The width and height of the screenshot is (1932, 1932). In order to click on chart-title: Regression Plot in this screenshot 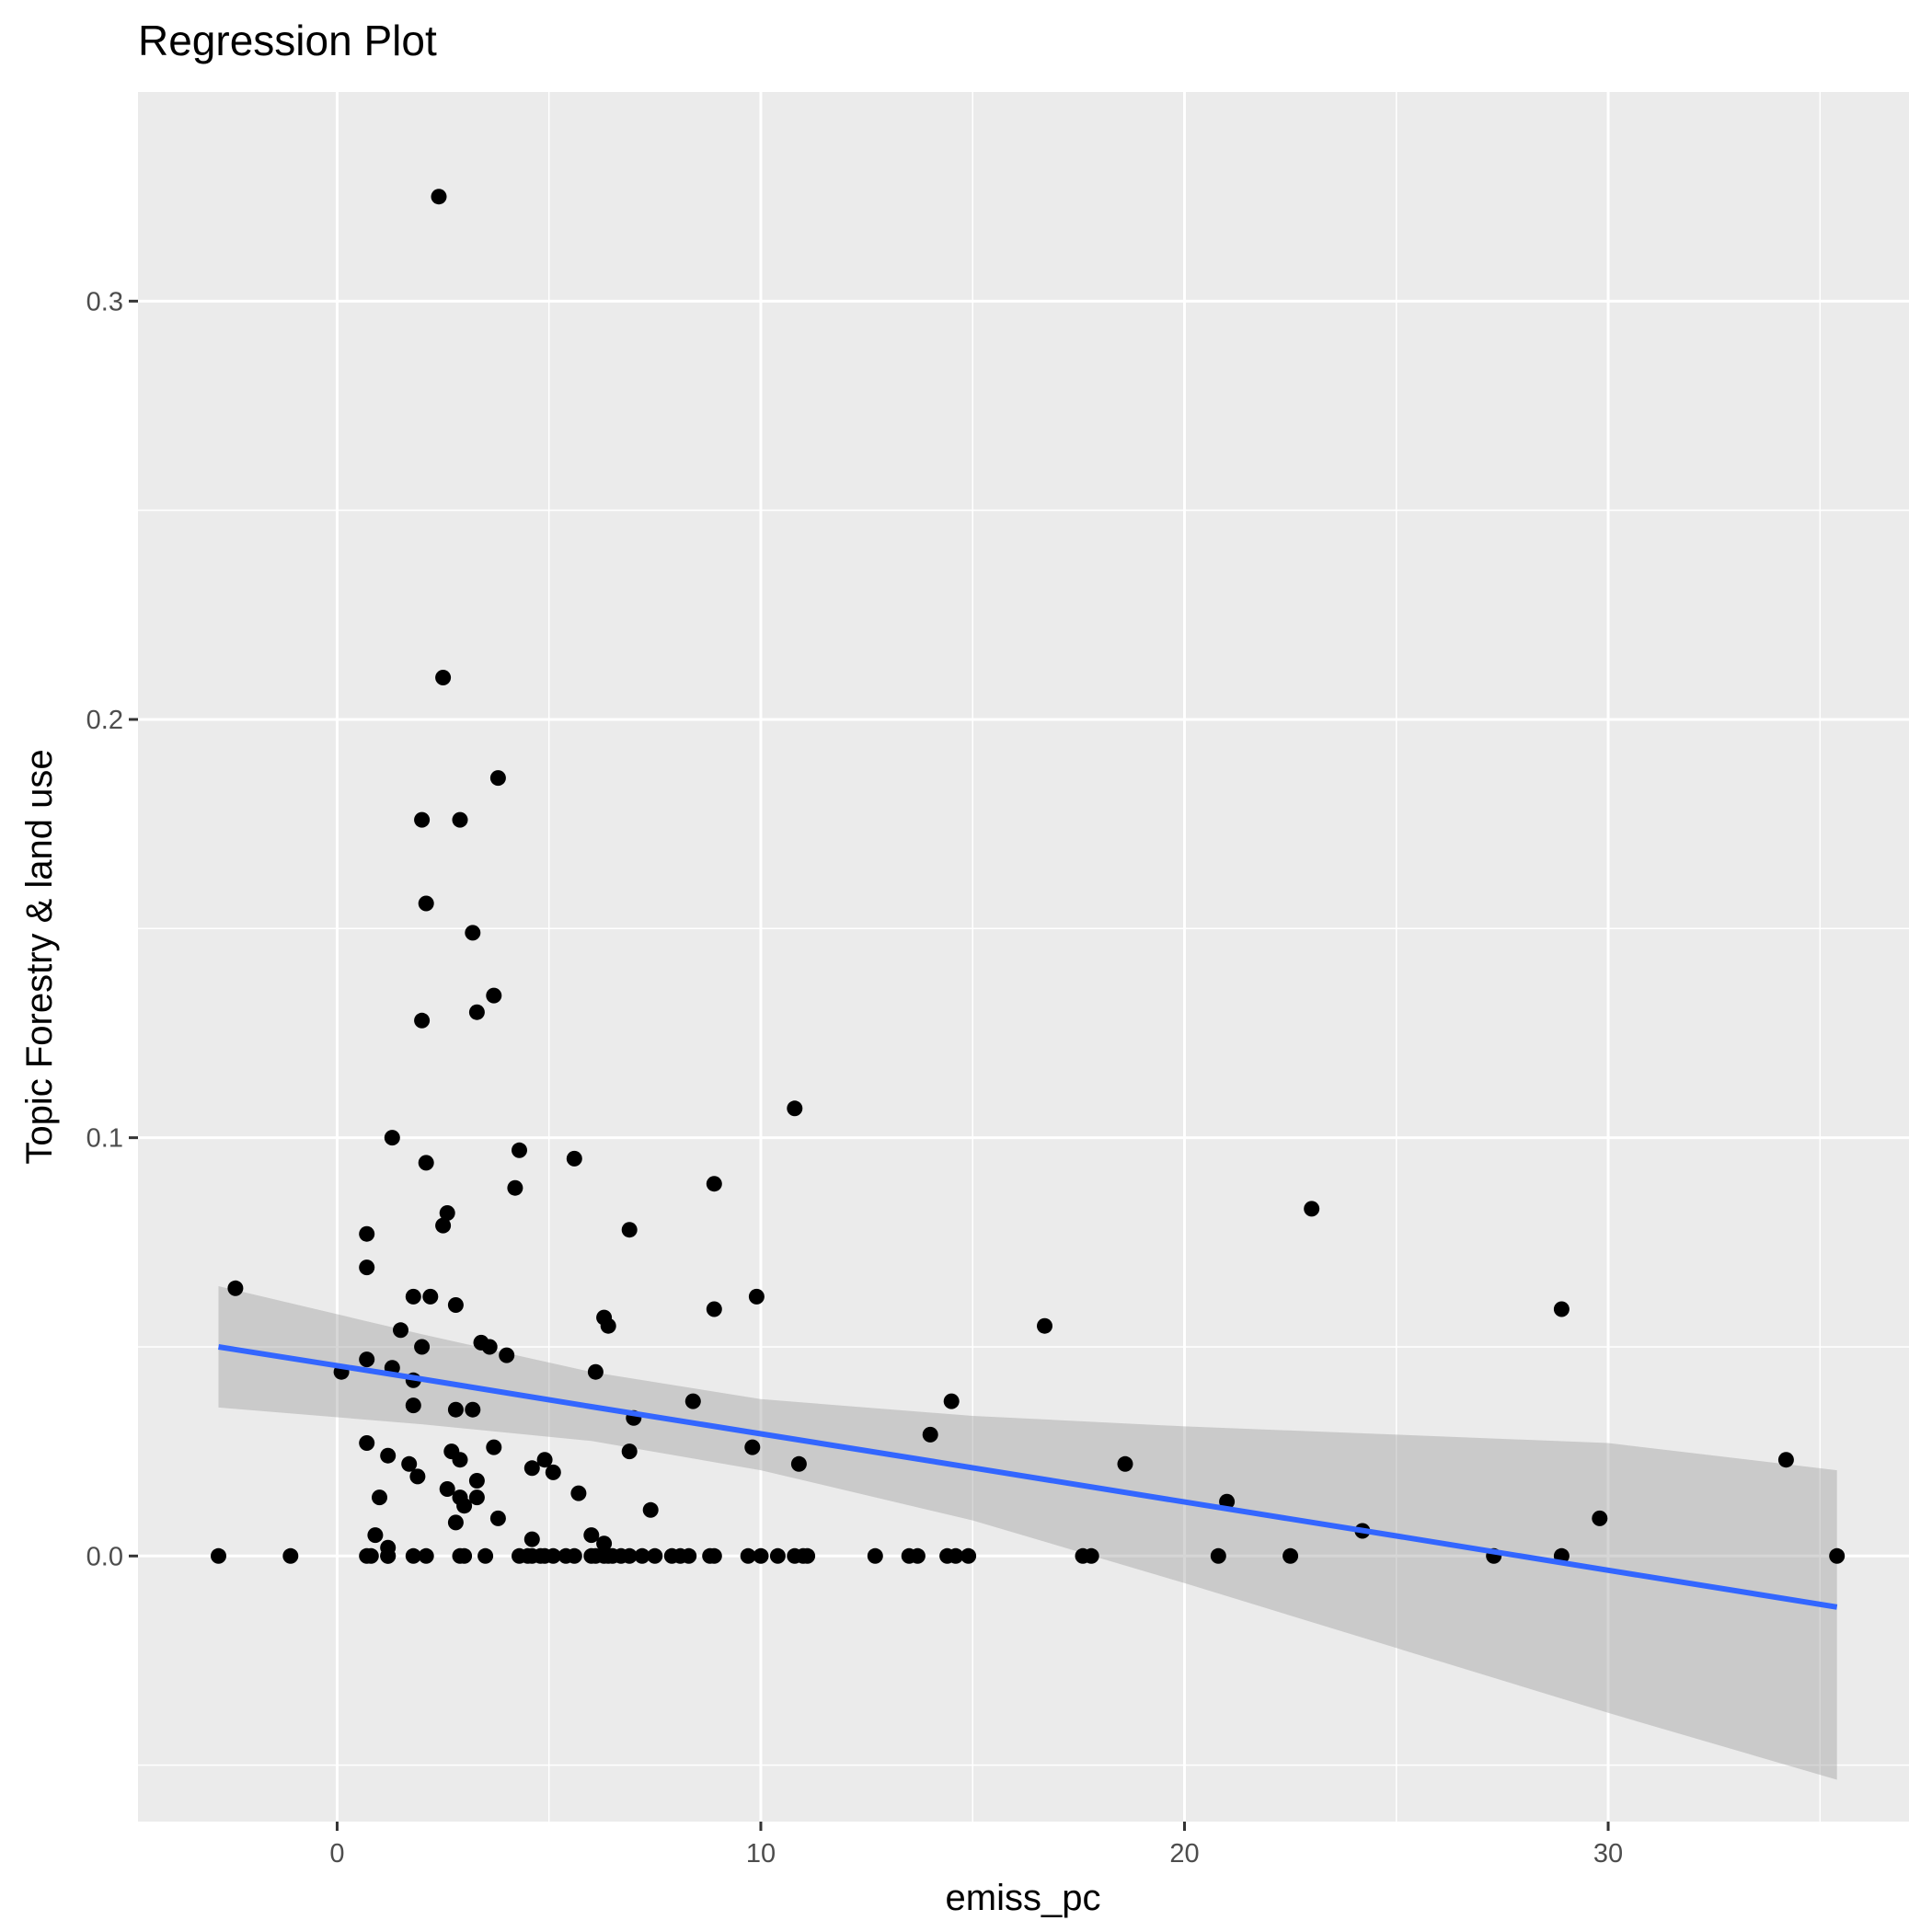, I will do `click(287, 40)`.